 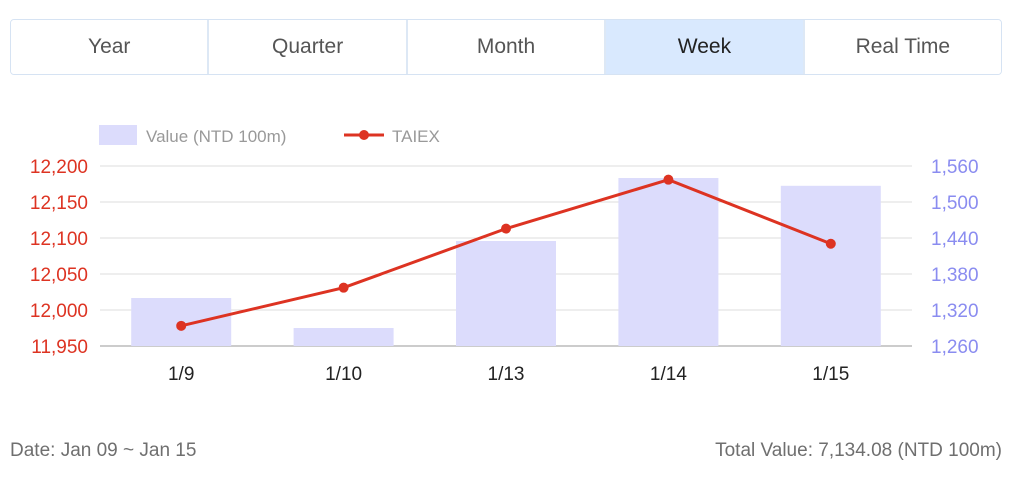 I want to click on tab-year: Year, so click(x=110, y=47).